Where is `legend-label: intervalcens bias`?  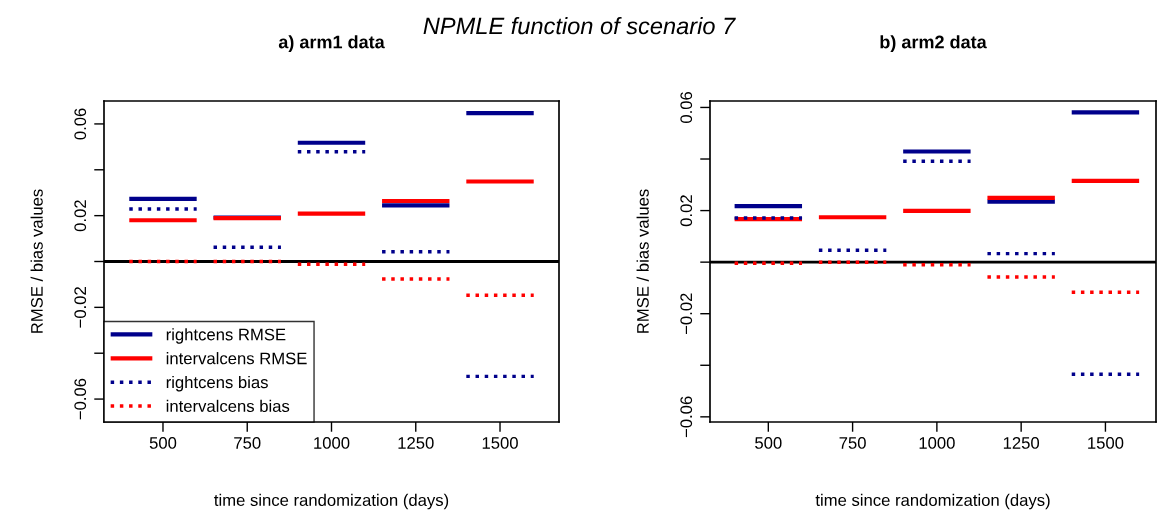 legend-label: intervalcens bias is located at coordinates (228, 406).